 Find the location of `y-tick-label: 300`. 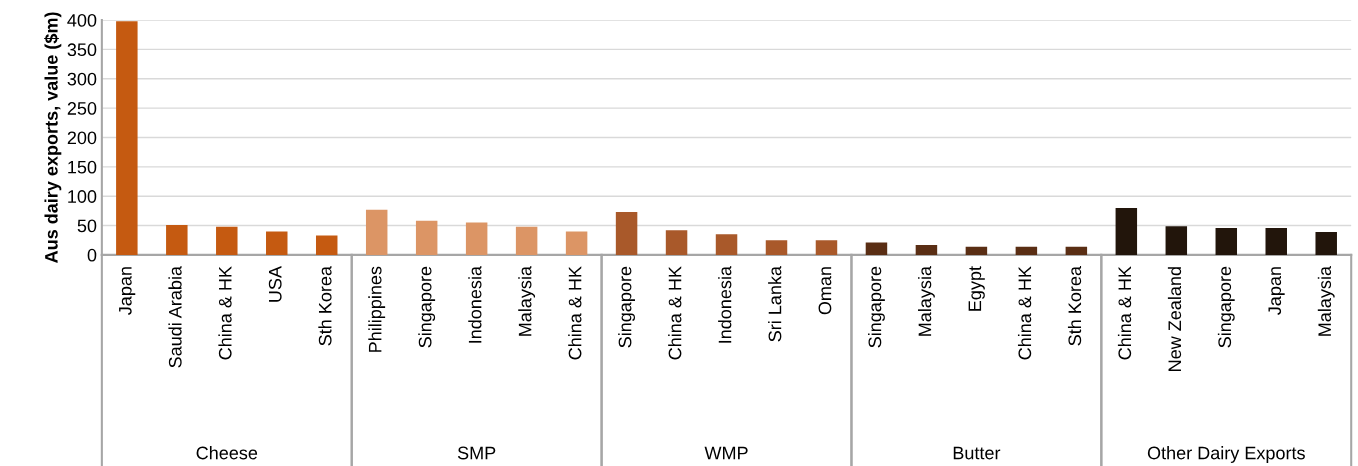

y-tick-label: 300 is located at coordinates (82, 79).